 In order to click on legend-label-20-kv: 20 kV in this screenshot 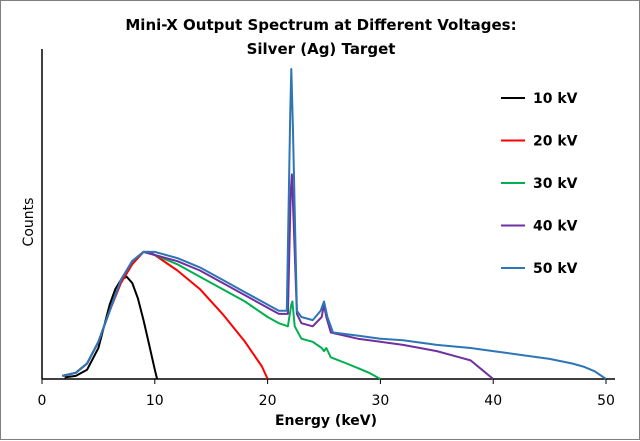, I will do `click(555, 142)`.